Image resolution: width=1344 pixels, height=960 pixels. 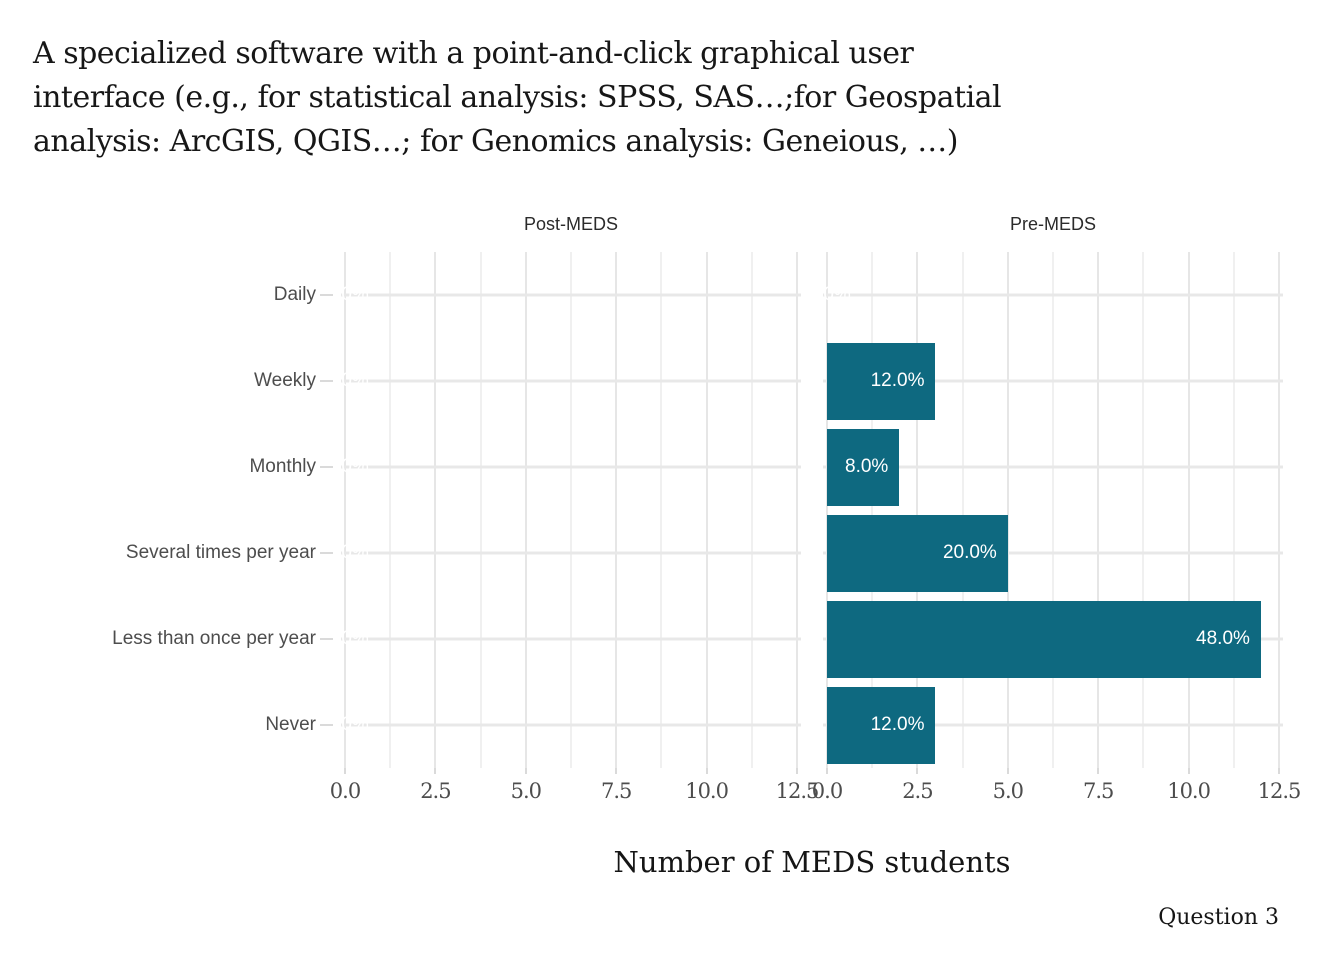 What do you see at coordinates (220, 552) in the screenshot?
I see `y-axis-label: Several times per year` at bounding box center [220, 552].